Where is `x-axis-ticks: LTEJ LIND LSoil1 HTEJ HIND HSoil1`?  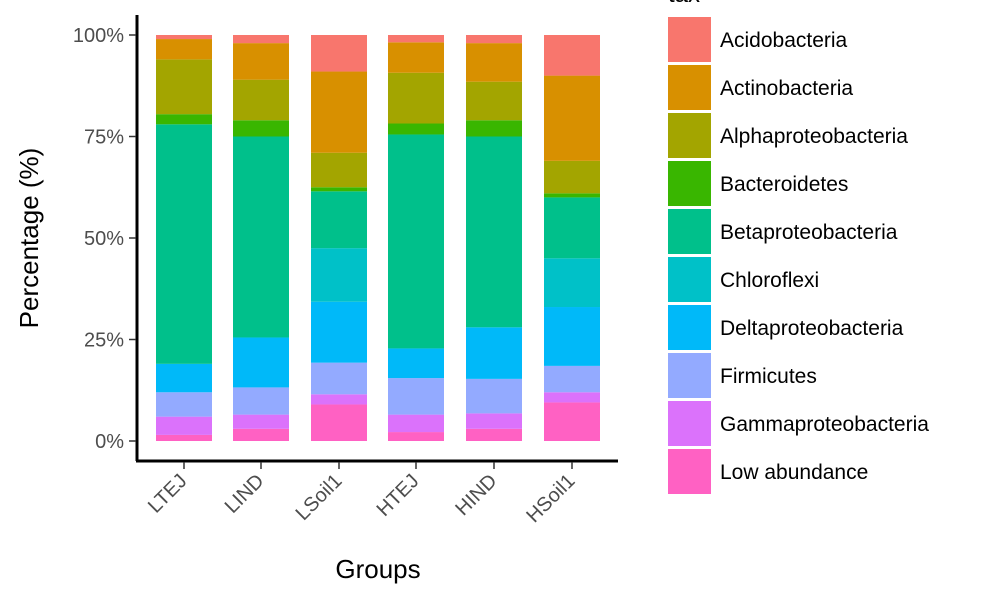
x-axis-ticks: LTEJ LIND LSoil1 HTEJ HIND HSoil1 is located at coordinates (362, 494).